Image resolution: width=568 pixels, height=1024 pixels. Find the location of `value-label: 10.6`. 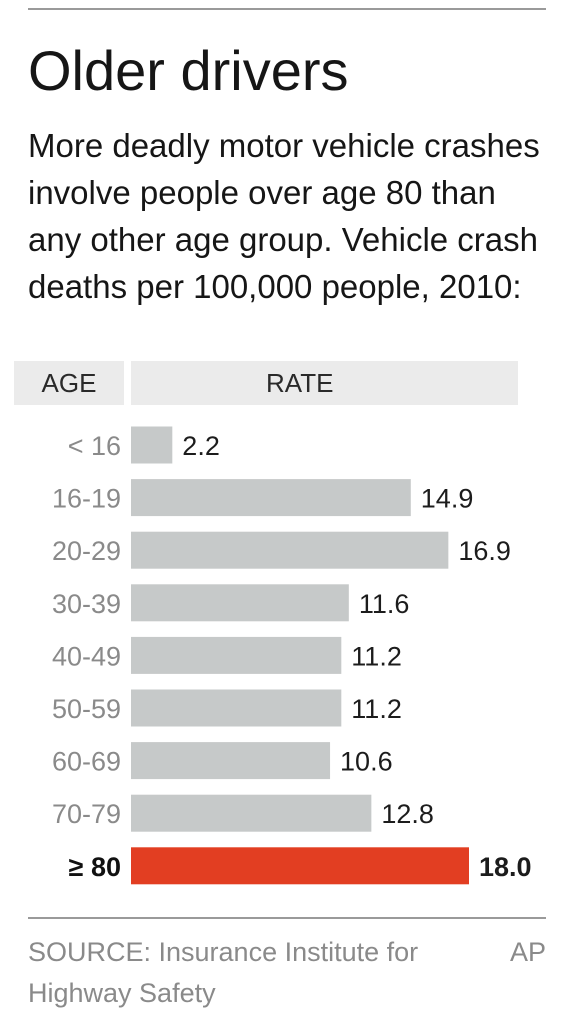

value-label: 10.6 is located at coordinates (366, 762).